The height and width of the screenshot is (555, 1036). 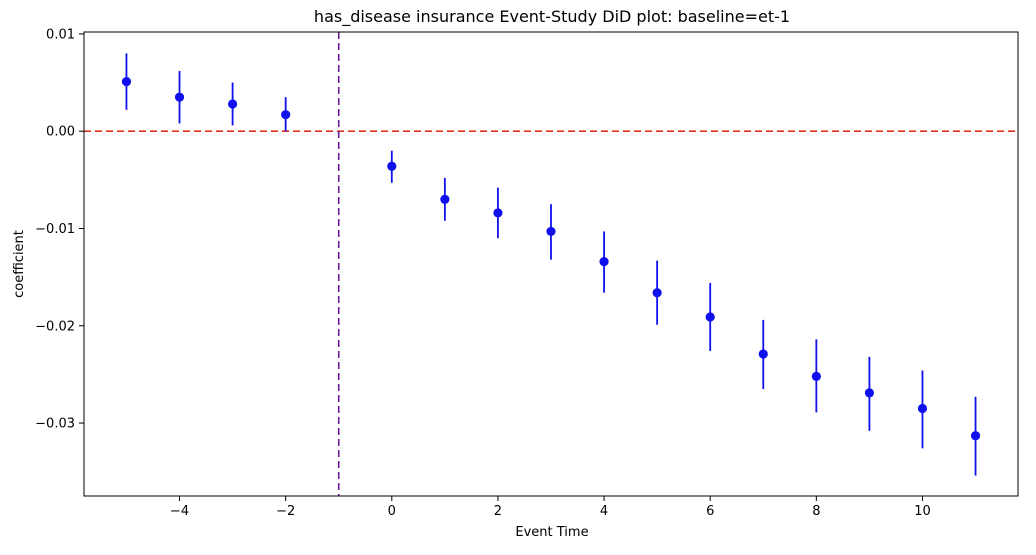 What do you see at coordinates (19, 264) in the screenshot?
I see `y-axis-title: coefficient` at bounding box center [19, 264].